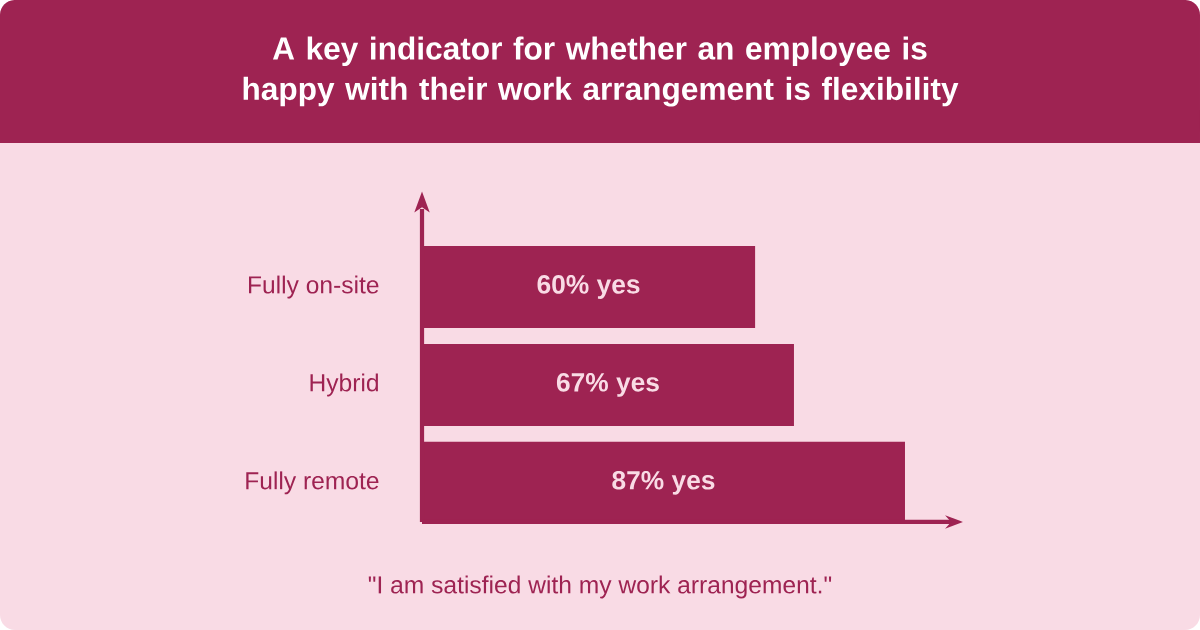  I want to click on chart-title: A key indicator for whether an employee is happy with their work arrangement is flexibility, so click(601, 71).